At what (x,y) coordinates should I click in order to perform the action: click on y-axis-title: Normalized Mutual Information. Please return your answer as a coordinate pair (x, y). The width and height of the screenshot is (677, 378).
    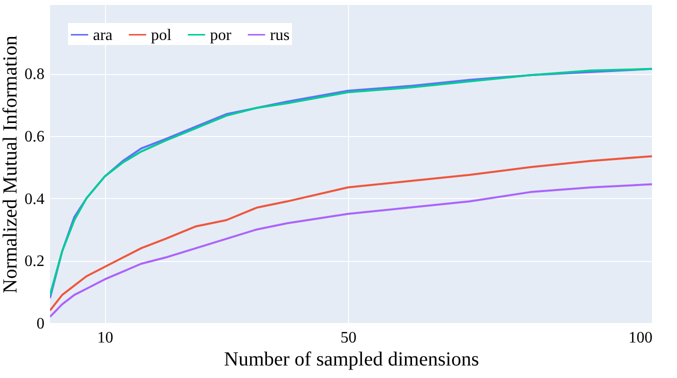
    Looking at the image, I should click on (11, 165).